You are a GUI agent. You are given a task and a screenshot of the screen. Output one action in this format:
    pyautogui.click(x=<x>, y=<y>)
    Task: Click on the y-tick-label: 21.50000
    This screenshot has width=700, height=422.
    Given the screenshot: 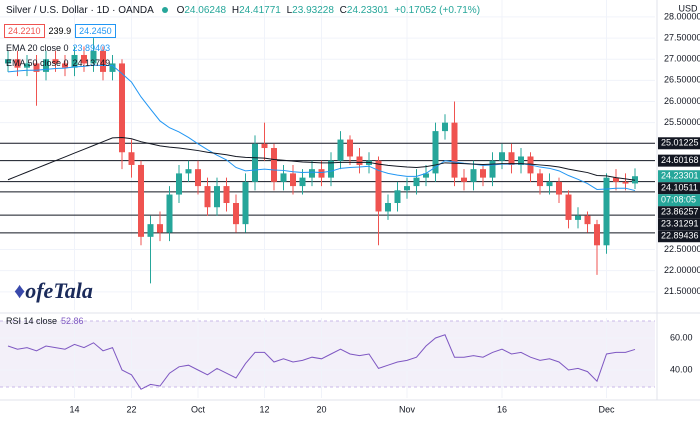 What is the action you would take?
    pyautogui.click(x=682, y=291)
    